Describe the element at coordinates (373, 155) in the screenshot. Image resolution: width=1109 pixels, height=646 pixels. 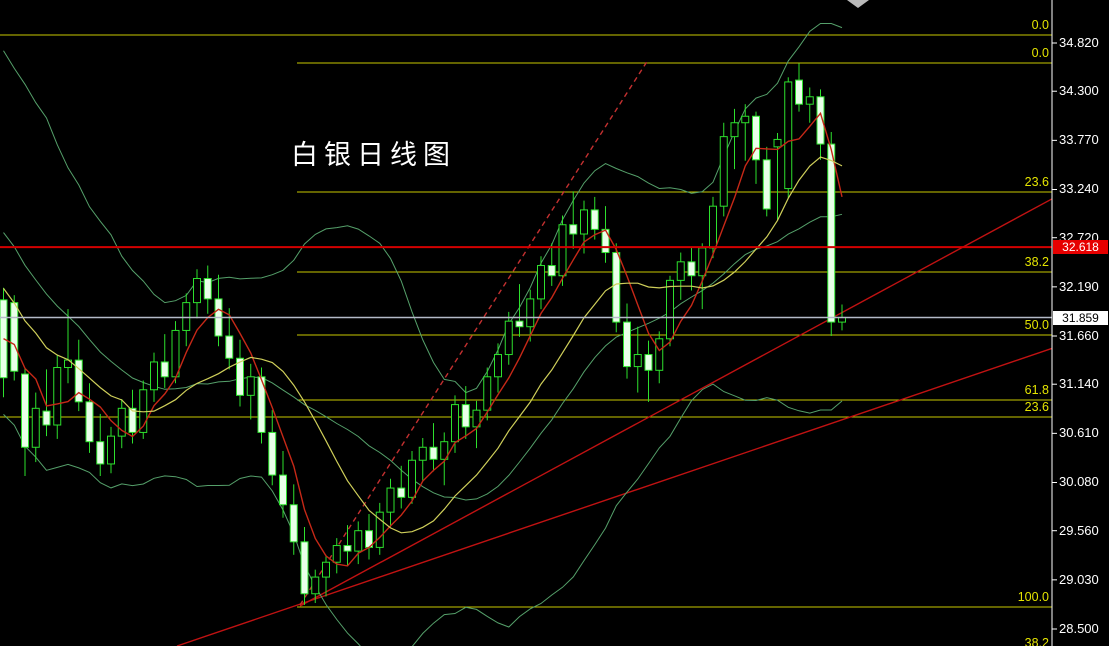
I see `chart-title: 白银日线图` at that location.